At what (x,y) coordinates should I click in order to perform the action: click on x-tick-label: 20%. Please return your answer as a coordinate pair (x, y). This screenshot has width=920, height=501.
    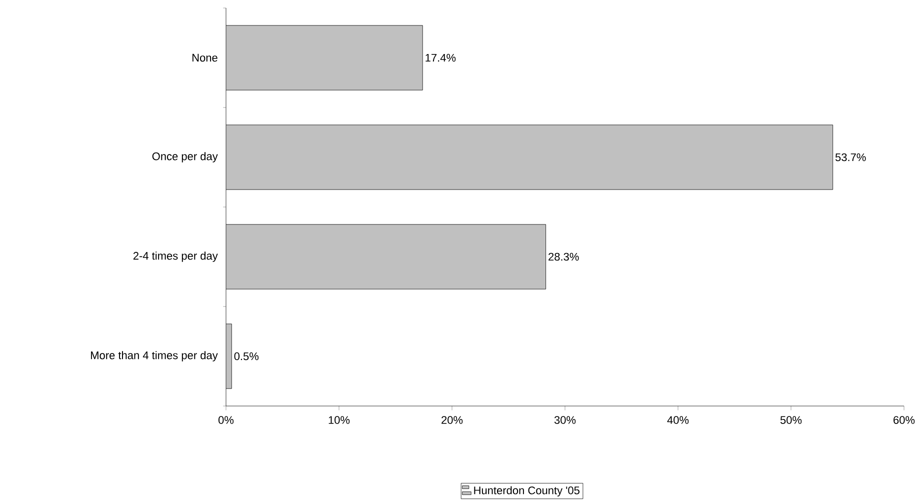
    Looking at the image, I should click on (452, 420).